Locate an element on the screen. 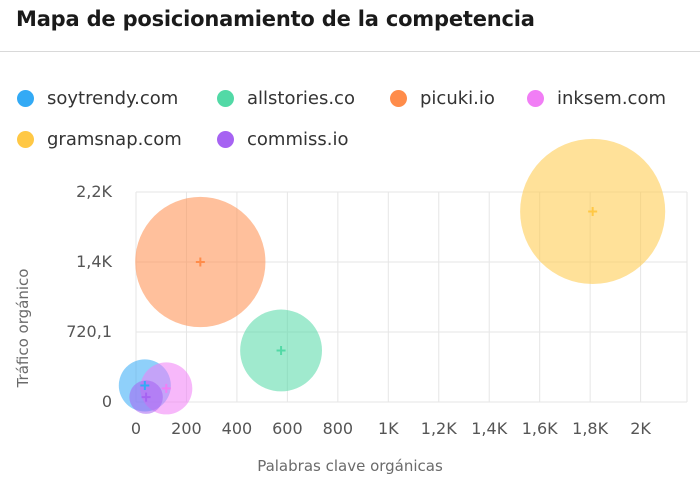  x-tick-label: 1,8K is located at coordinates (590, 428).